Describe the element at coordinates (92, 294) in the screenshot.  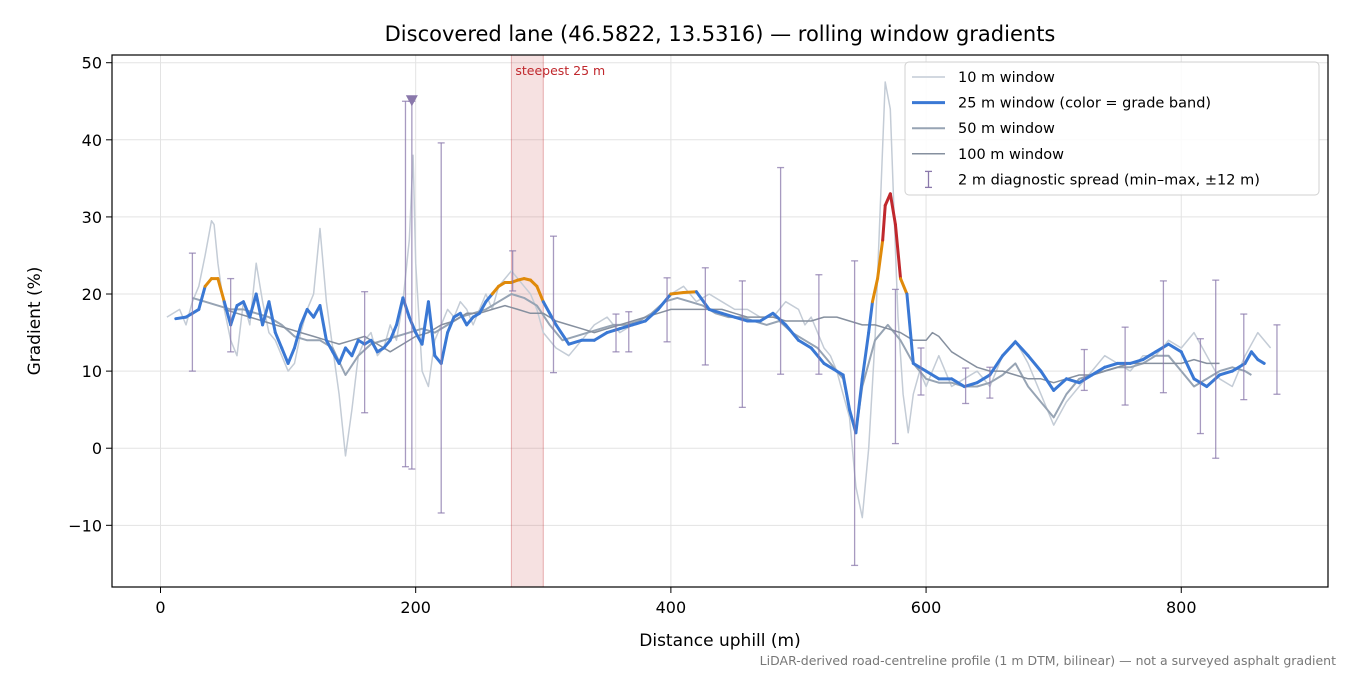
I see `y-tick-label-3: 20` at that location.